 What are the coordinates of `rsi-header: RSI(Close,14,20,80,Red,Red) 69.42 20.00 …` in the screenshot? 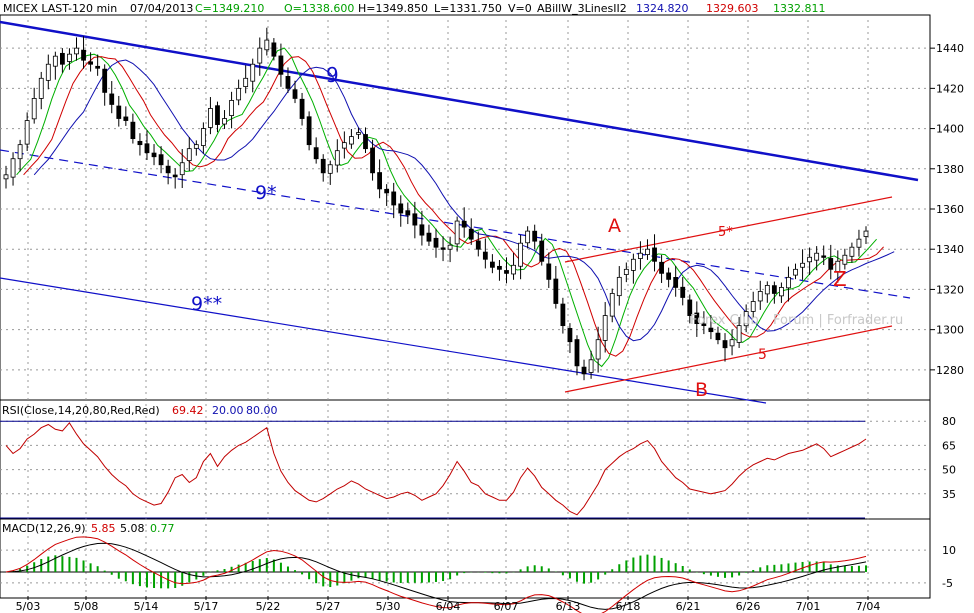 It's located at (140, 410).